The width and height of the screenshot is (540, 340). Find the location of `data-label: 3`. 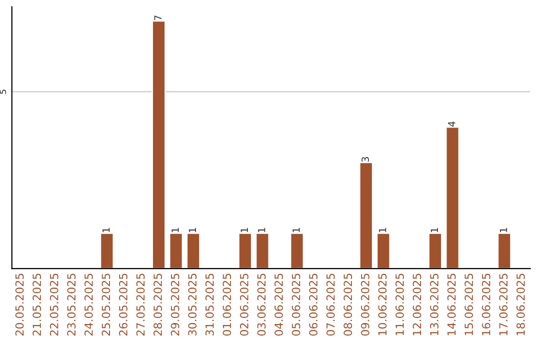

data-label: 3 is located at coordinates (365, 159).